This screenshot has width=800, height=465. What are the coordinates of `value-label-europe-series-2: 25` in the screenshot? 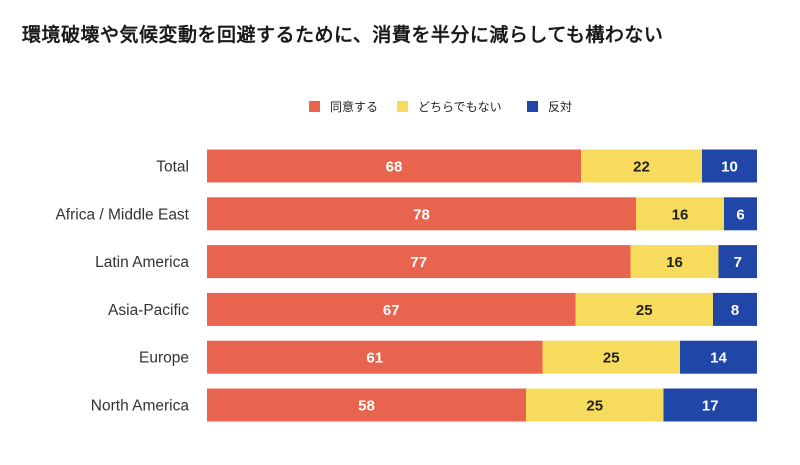 It's located at (611, 358).